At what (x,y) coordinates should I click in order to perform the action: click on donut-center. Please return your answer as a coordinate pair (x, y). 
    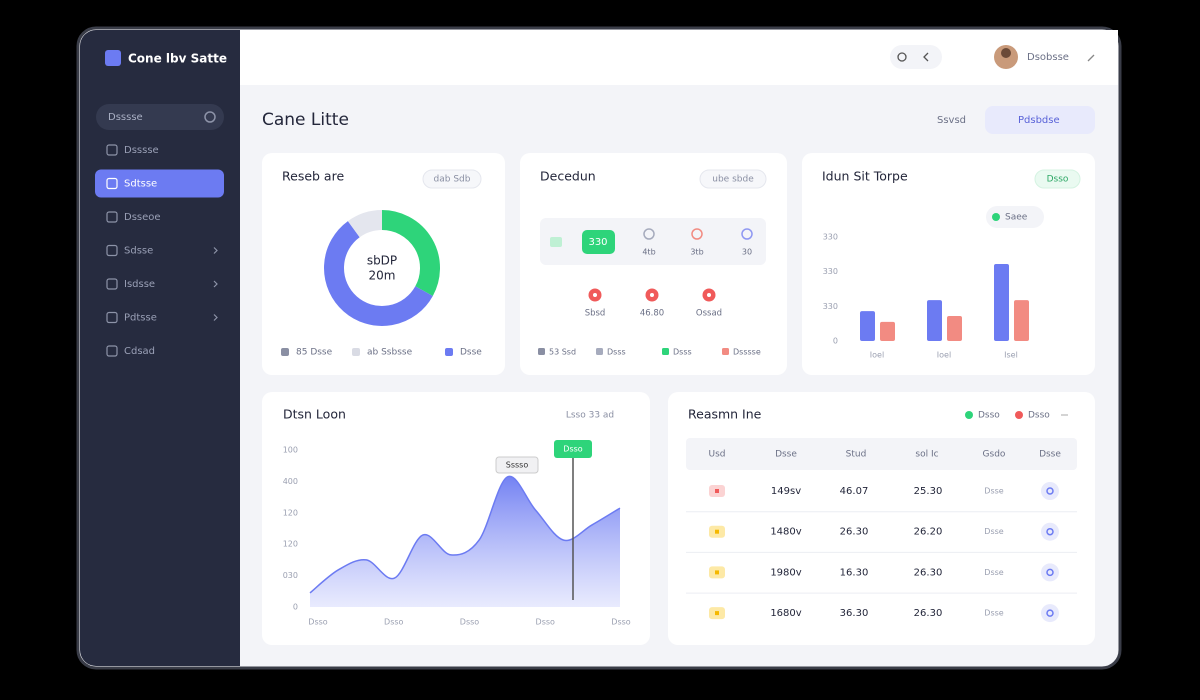
    Looking at the image, I should click on (382, 268).